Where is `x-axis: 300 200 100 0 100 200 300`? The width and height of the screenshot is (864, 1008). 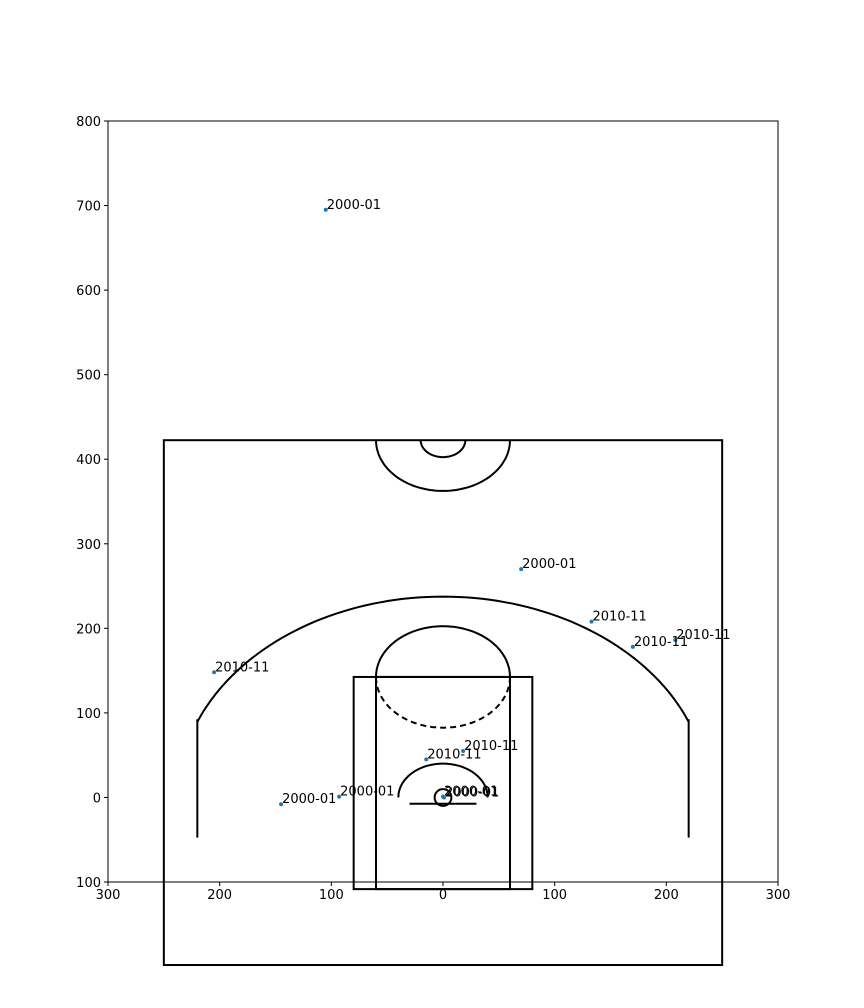
x-axis: 300 200 100 0 100 200 300 is located at coordinates (443, 892).